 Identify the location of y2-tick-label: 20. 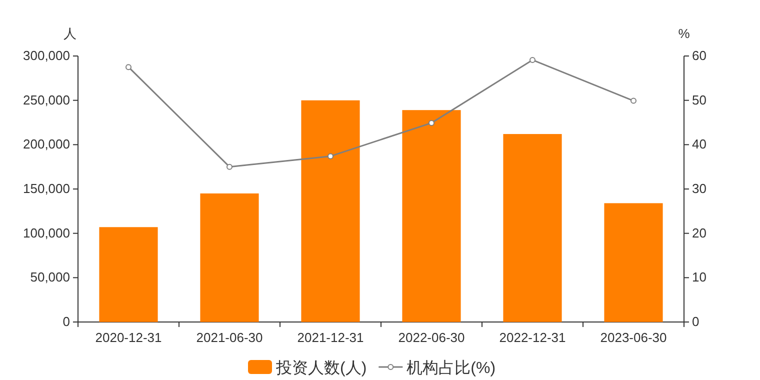
(699, 232).